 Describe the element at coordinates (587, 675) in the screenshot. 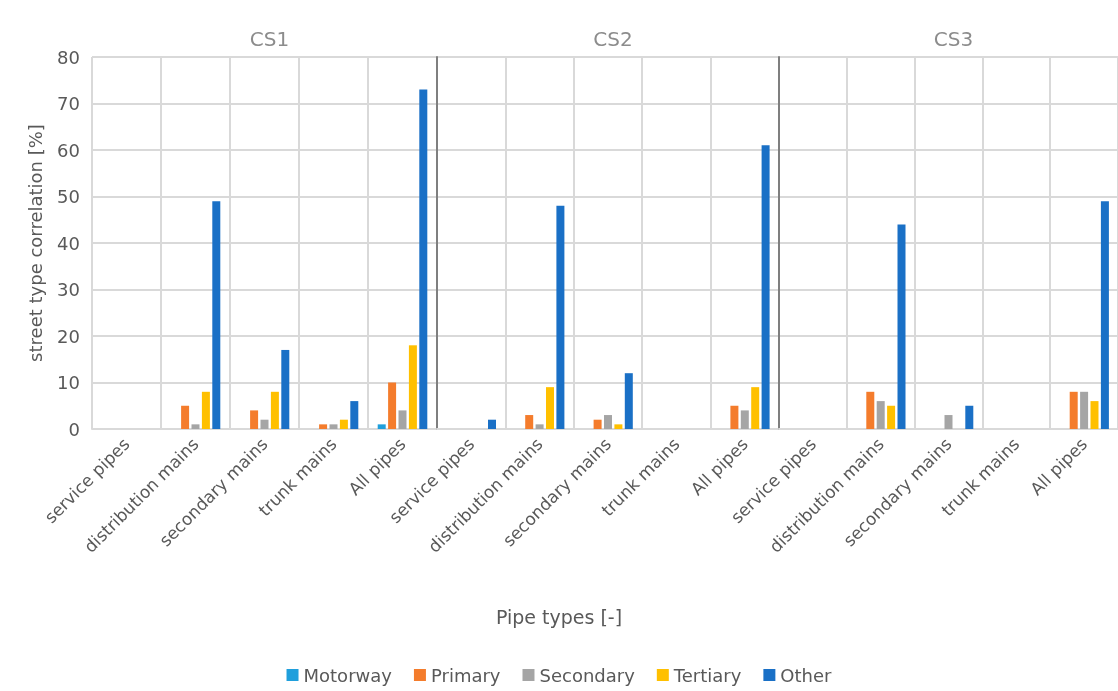

I see `legend-label: Secondary` at that location.